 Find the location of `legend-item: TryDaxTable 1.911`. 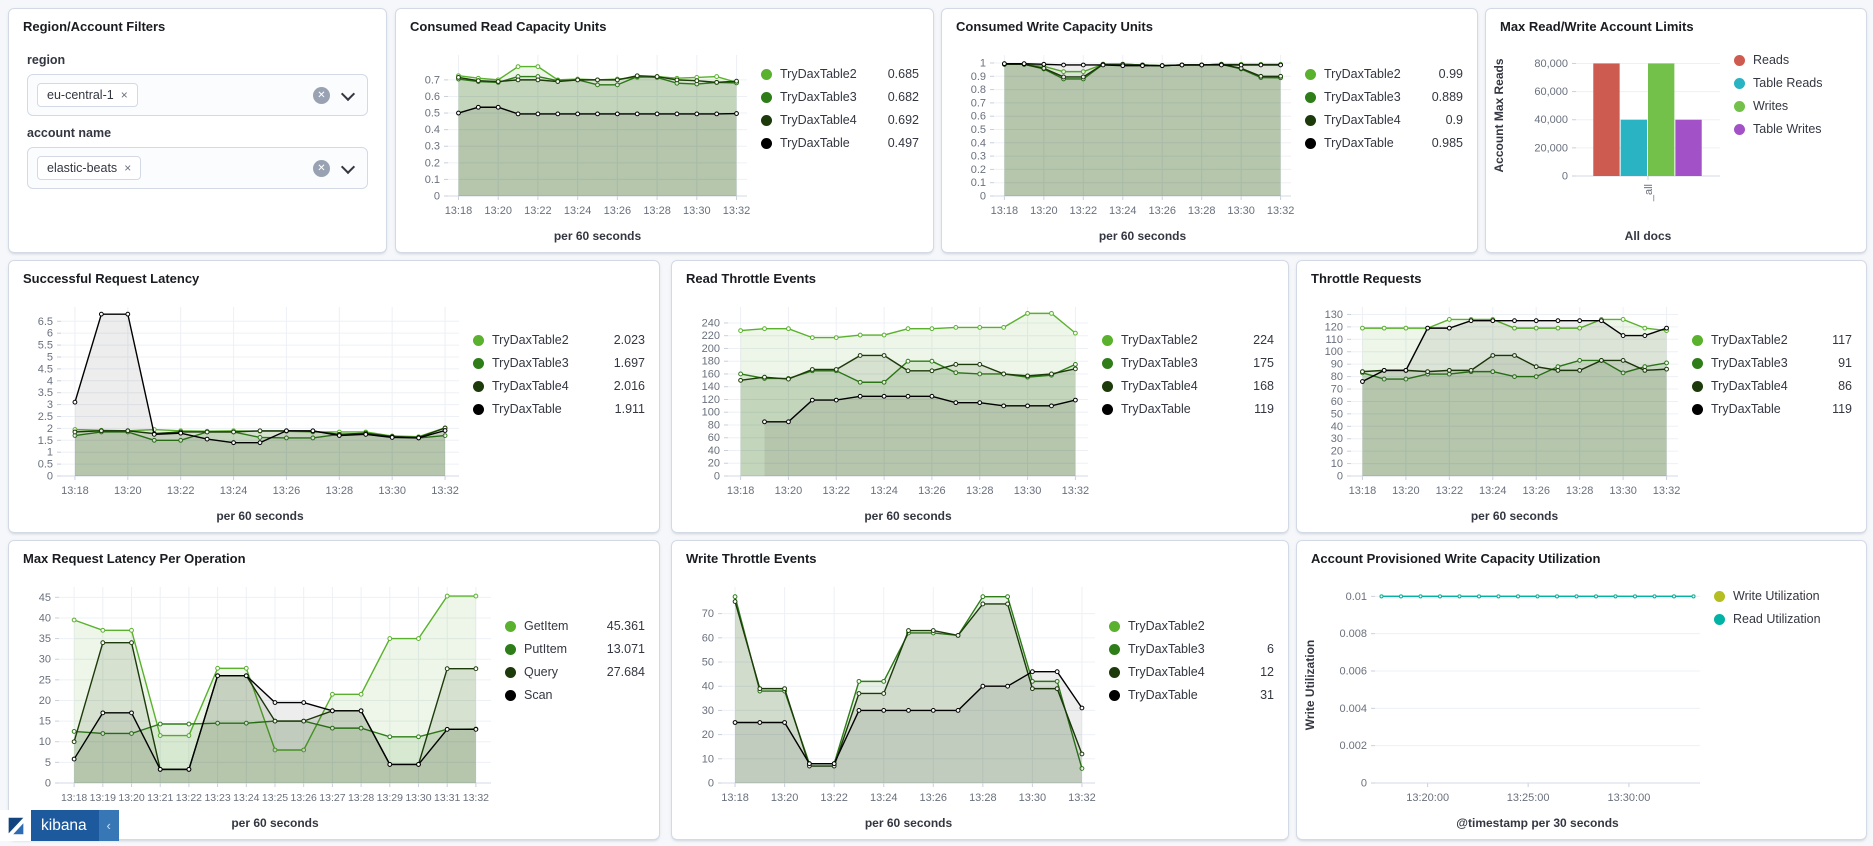

legend-item: TryDaxTable 1.911 is located at coordinates (561, 409).